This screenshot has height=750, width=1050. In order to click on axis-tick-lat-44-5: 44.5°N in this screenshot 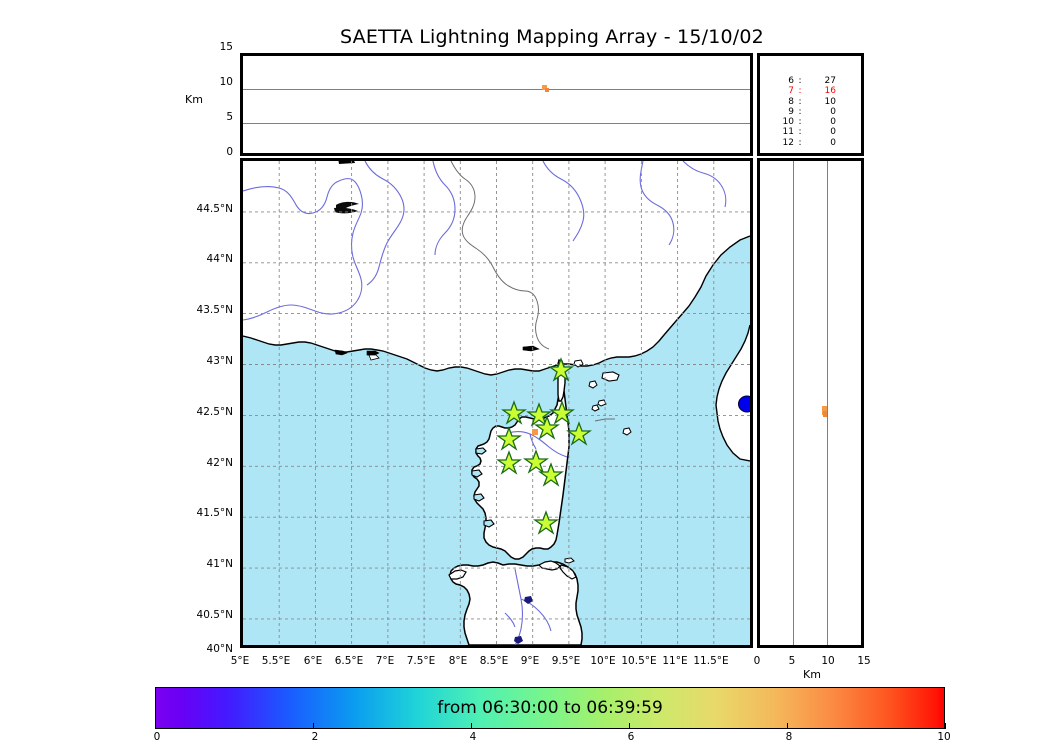, I will do `click(214, 209)`.